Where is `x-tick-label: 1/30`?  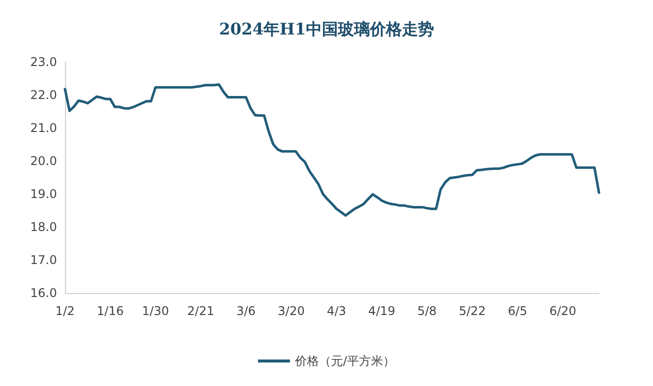 x-tick-label: 1/30 is located at coordinates (155, 311).